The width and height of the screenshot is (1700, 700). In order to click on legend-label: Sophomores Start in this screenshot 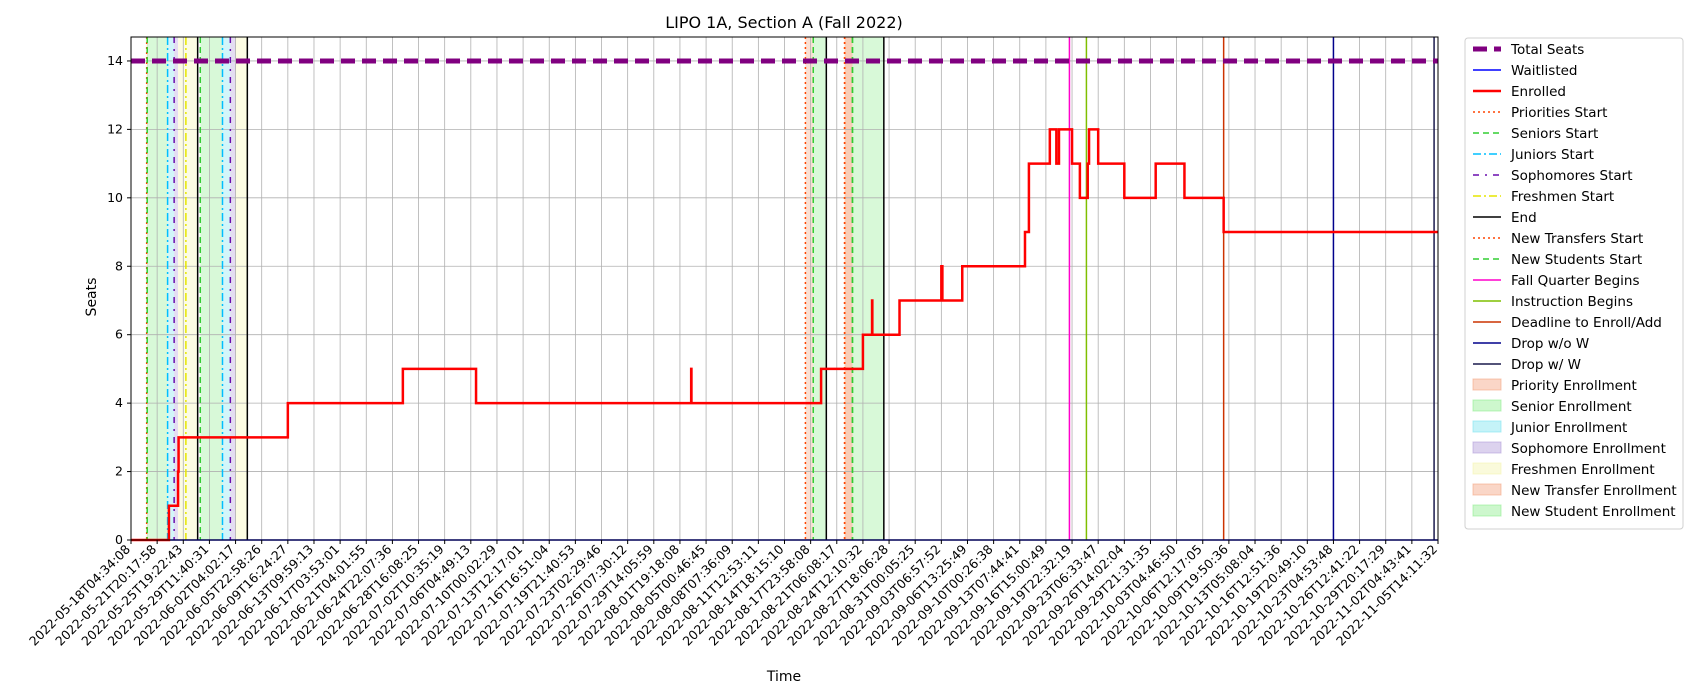, I will do `click(1572, 176)`.